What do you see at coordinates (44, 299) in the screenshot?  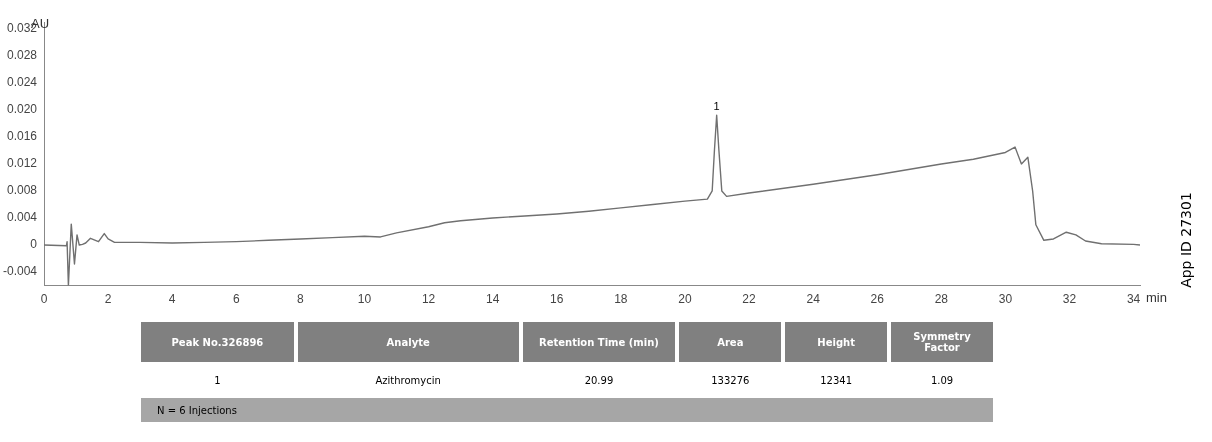 I see `x-tick-label: 0` at bounding box center [44, 299].